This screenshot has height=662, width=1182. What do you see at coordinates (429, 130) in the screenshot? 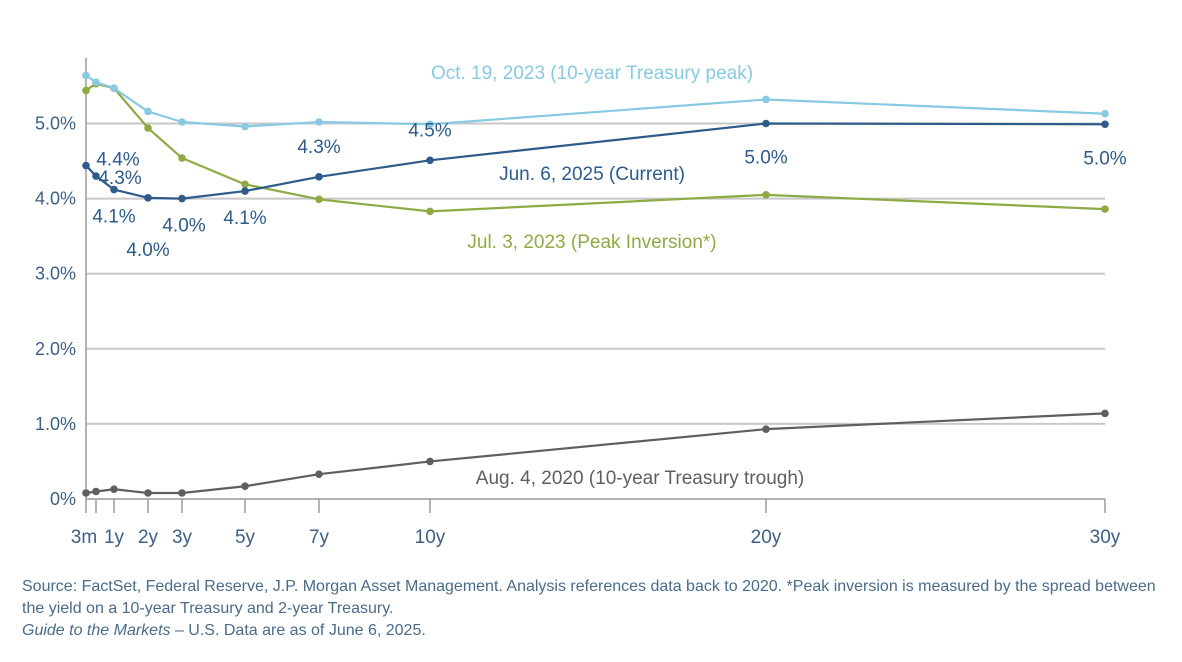
I see `data-label: 4.5%` at bounding box center [429, 130].